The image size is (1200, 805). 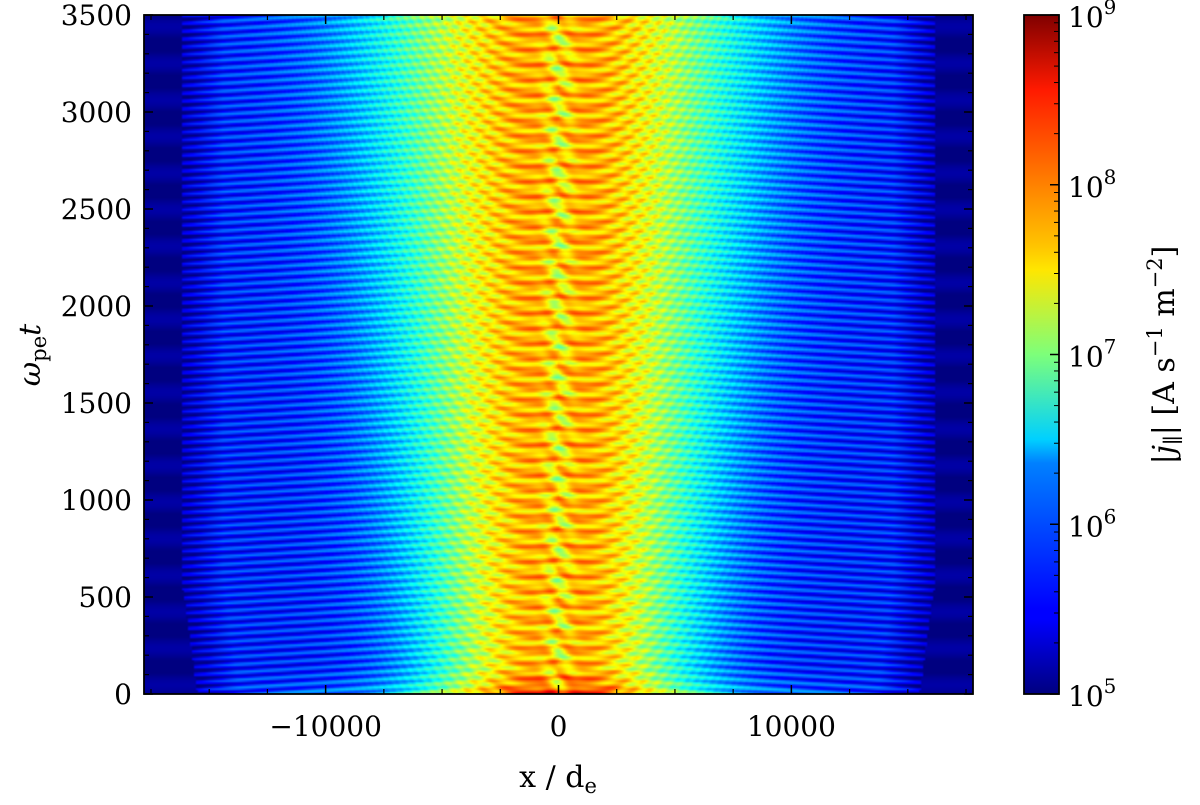 I want to click on colorbar-tick-label: 10⁶, so click(x=1092, y=523).